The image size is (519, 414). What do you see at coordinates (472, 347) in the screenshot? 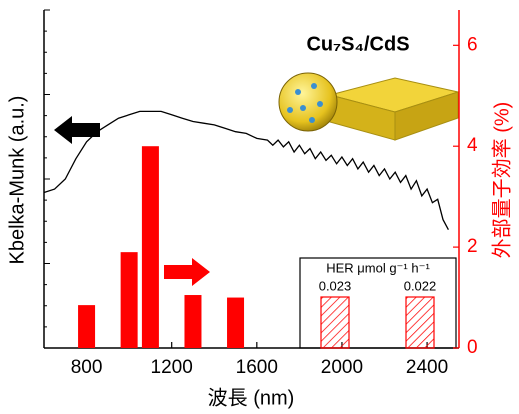
I see `y2-tick-label: 0` at bounding box center [472, 347].